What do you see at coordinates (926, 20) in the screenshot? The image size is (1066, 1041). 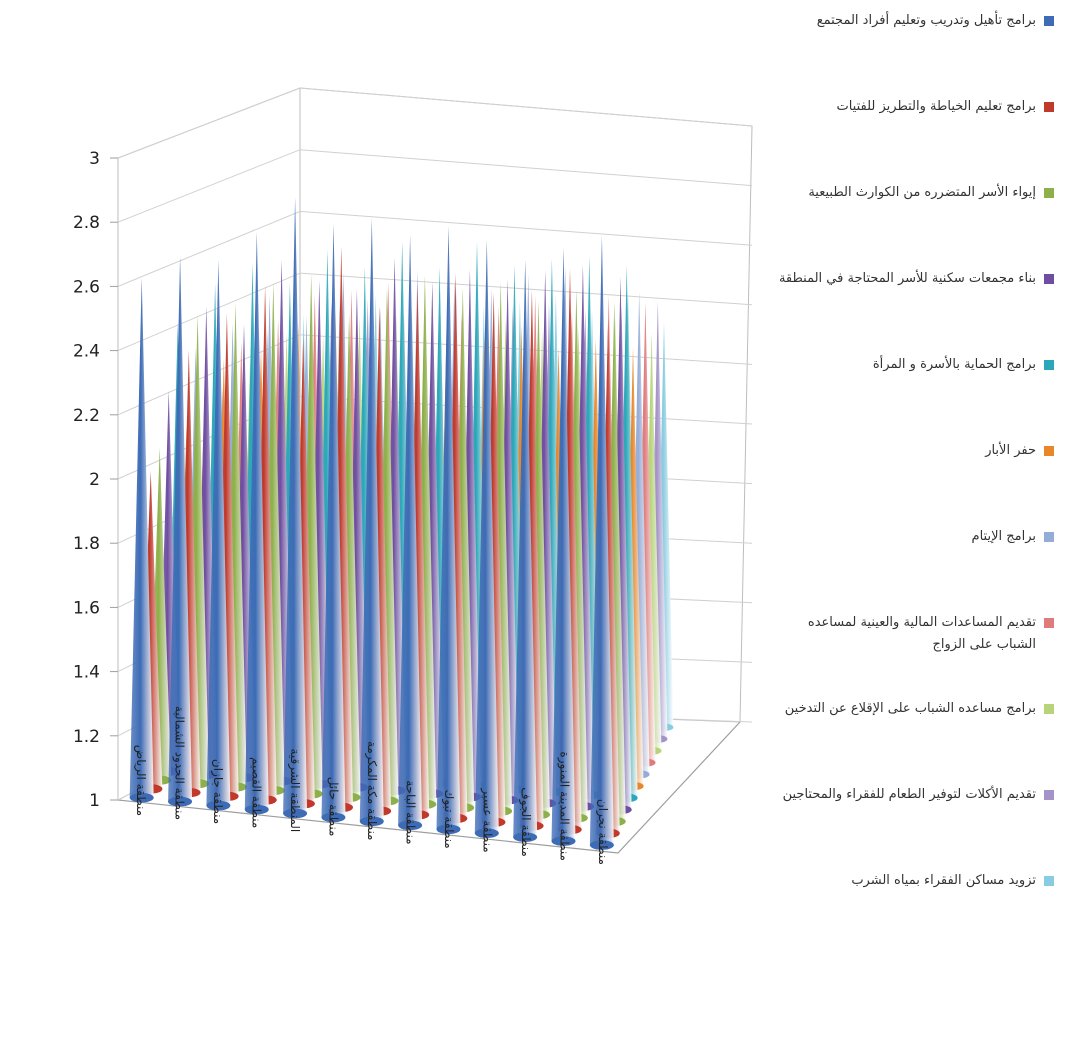 I see `legend-label: برامج تأهيل وتدريب وتعليم أفراد المجتمع` at bounding box center [926, 20].